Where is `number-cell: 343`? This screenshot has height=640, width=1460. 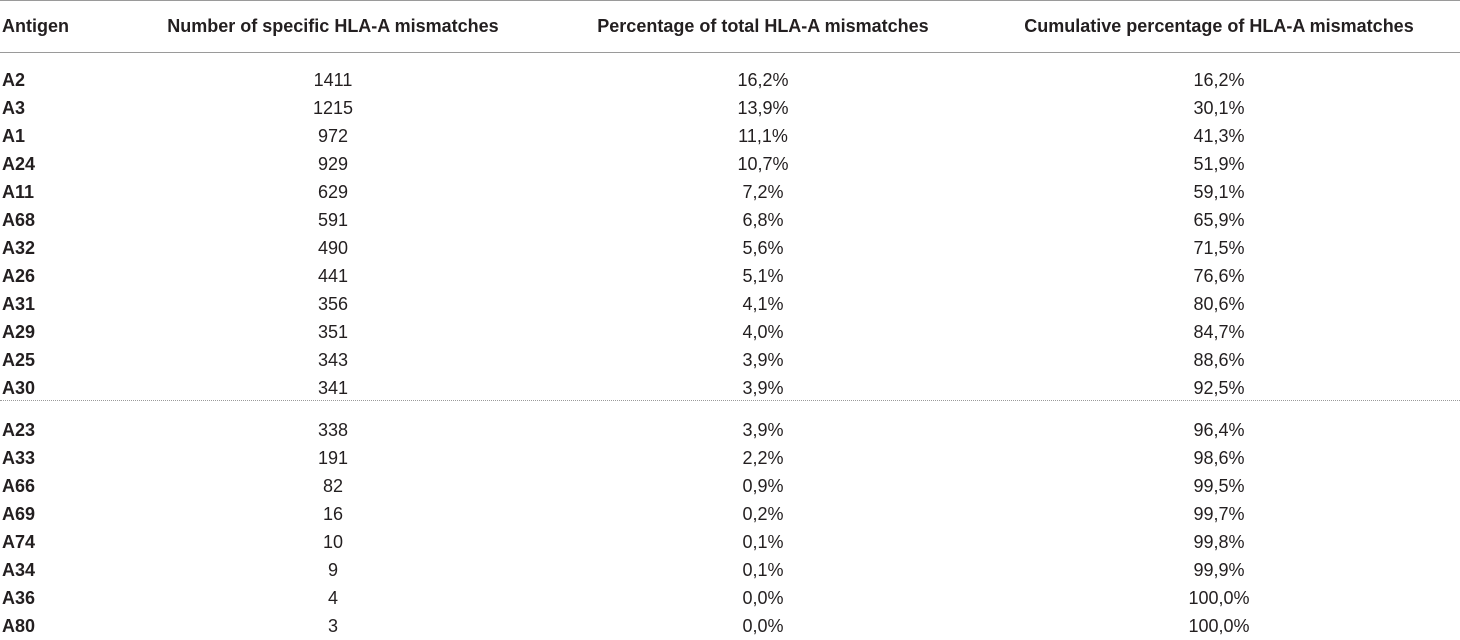 number-cell: 343 is located at coordinates (333, 359).